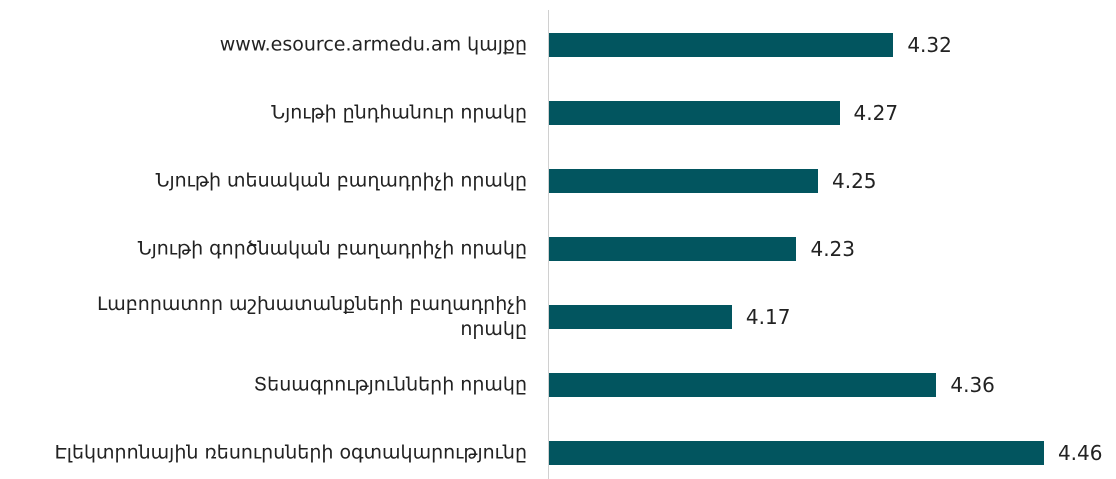 The image size is (1116, 479). I want to click on value-label: 4.17, so click(768, 317).